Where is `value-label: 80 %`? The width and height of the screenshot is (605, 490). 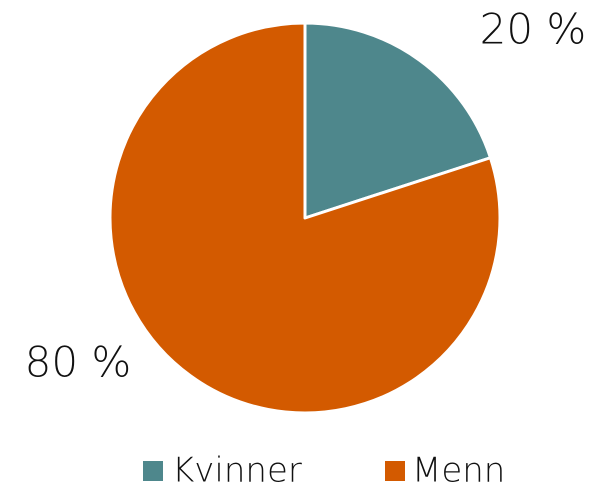 value-label: 80 % is located at coordinates (78, 362).